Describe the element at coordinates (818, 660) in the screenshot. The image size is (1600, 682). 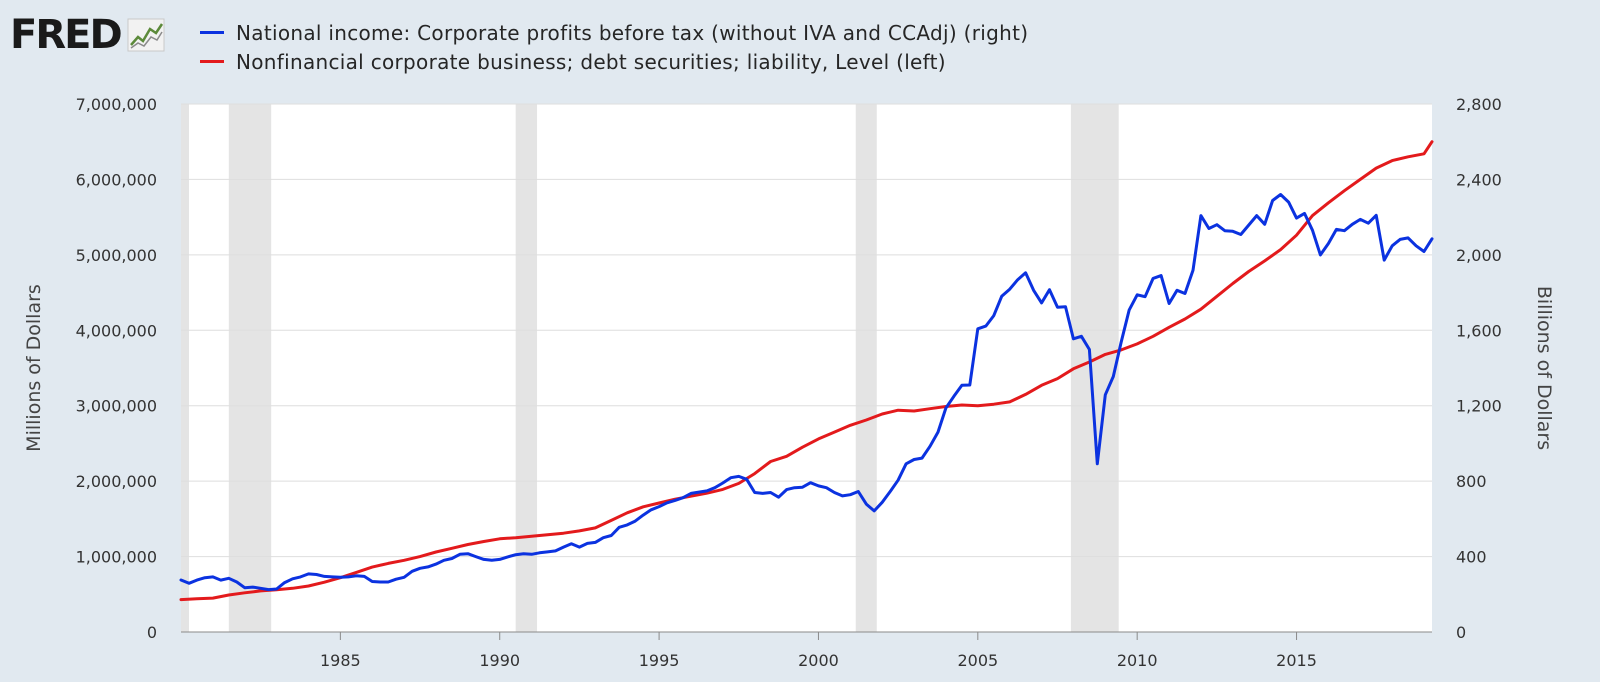
I see `x-tick-label: 2000` at that location.